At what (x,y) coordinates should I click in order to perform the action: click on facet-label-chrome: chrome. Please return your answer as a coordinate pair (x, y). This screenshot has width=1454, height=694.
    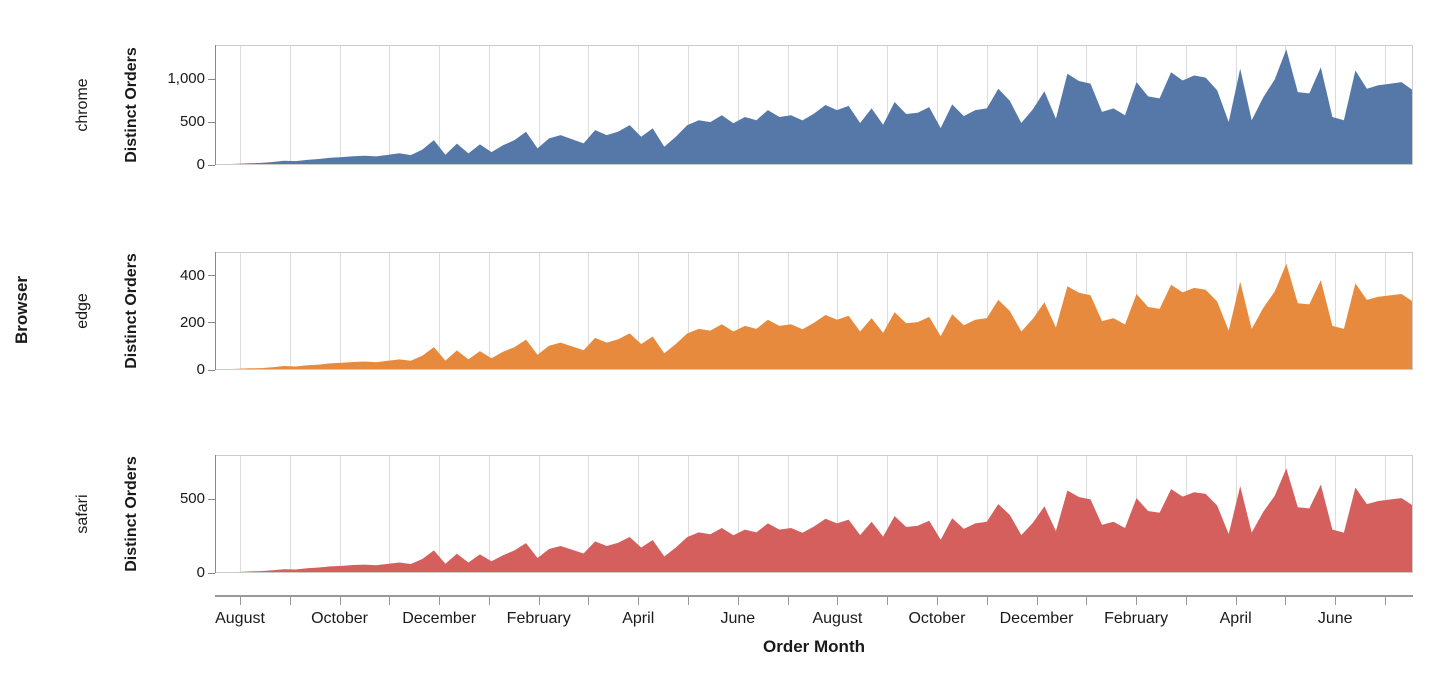
    Looking at the image, I should click on (82, 105).